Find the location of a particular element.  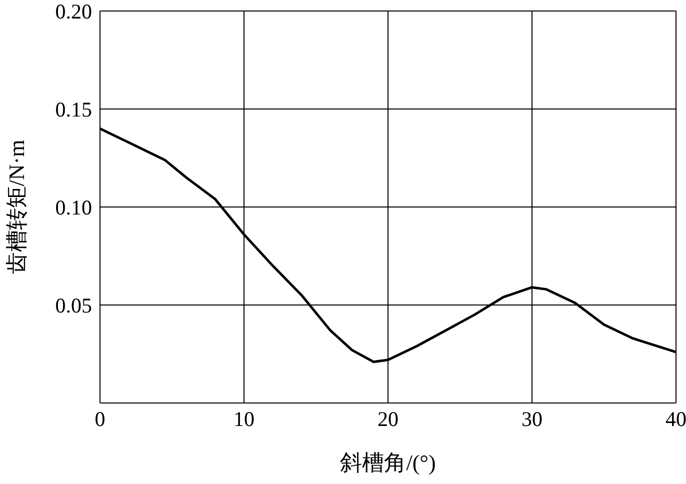

y-tick-label: 0.05 is located at coordinates (73, 305).